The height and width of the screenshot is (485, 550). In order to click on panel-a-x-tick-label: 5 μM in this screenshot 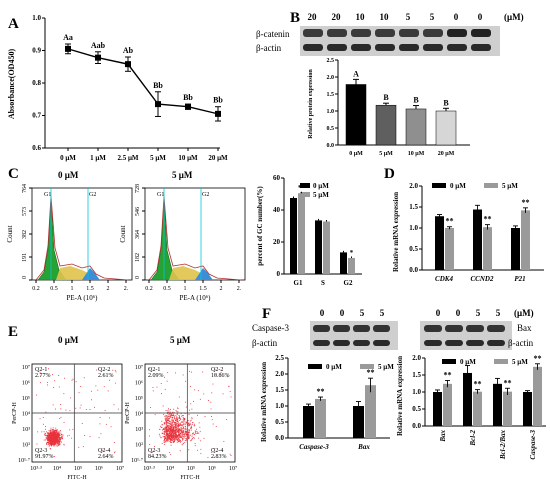, I will do `click(158, 158)`.